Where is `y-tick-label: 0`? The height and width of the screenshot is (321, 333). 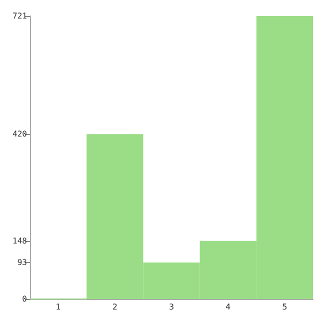 y-tick-label: 0 is located at coordinates (25, 299).